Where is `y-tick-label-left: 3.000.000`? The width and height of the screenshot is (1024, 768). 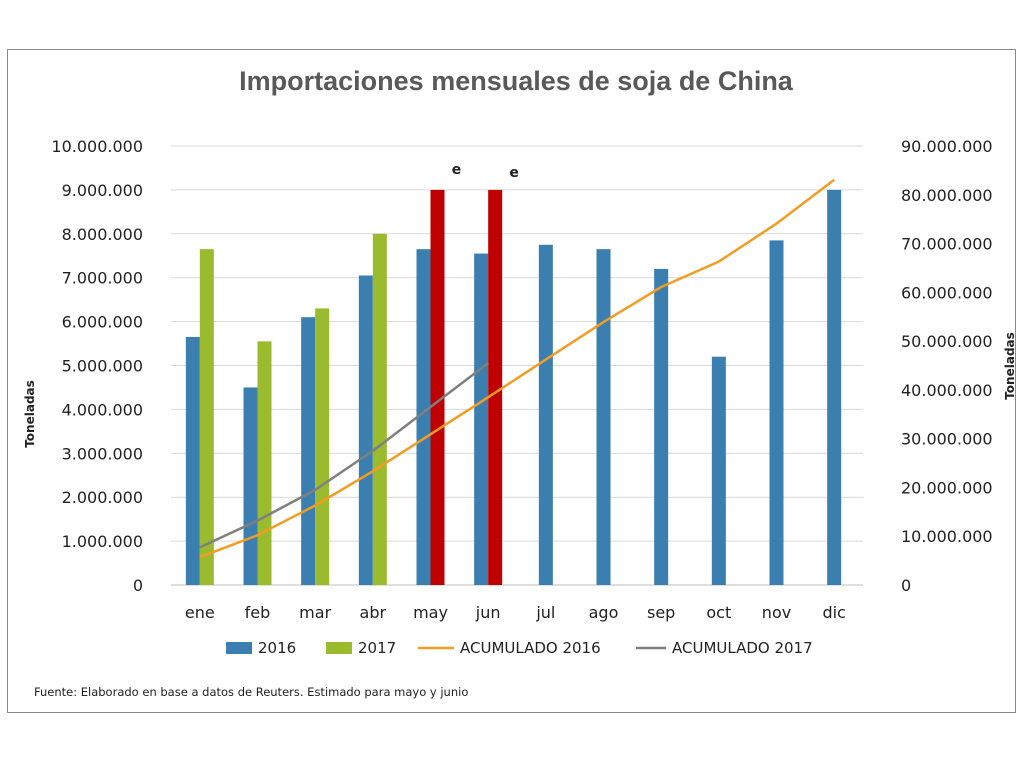
y-tick-label-left: 3.000.000 is located at coordinates (102, 453).